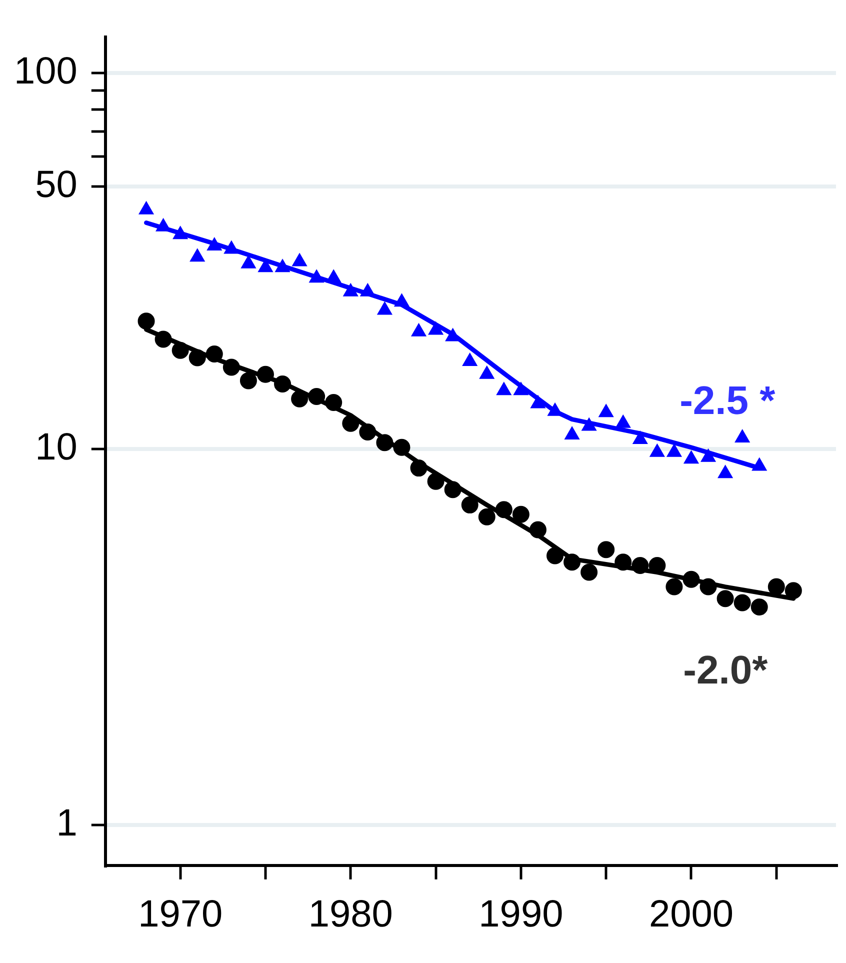 The width and height of the screenshot is (846, 963). Describe the element at coordinates (56, 185) in the screenshot. I see `y-tick-label: 50` at that location.